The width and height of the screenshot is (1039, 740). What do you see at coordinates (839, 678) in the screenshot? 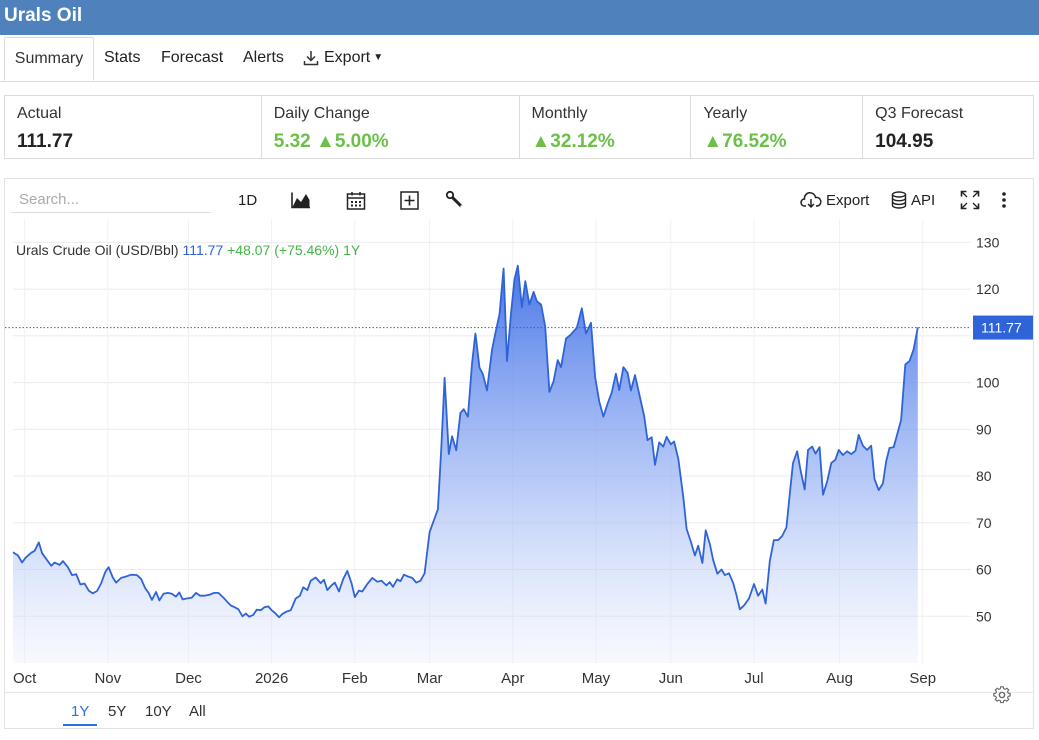
I see `x-tick-label: Aug` at bounding box center [839, 678].